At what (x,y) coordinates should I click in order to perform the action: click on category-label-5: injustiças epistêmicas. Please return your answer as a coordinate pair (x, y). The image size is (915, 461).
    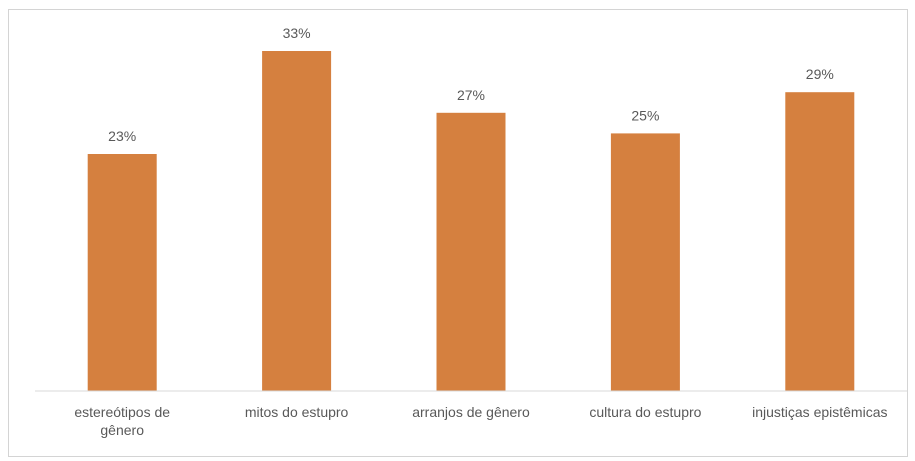
    Looking at the image, I should click on (819, 412).